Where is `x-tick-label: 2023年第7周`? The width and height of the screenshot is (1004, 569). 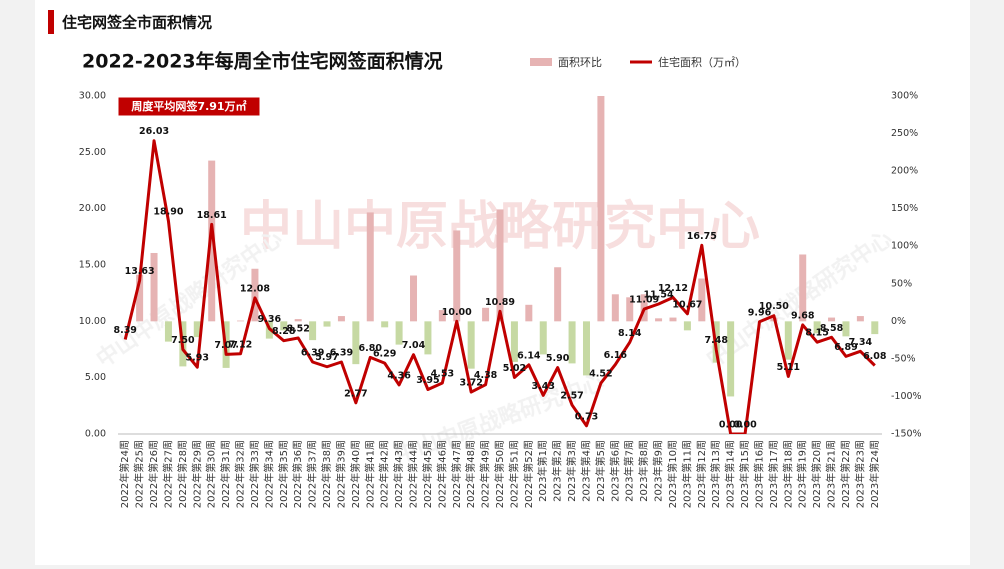
x-tick-label: 2023年第7周 is located at coordinates (629, 471).